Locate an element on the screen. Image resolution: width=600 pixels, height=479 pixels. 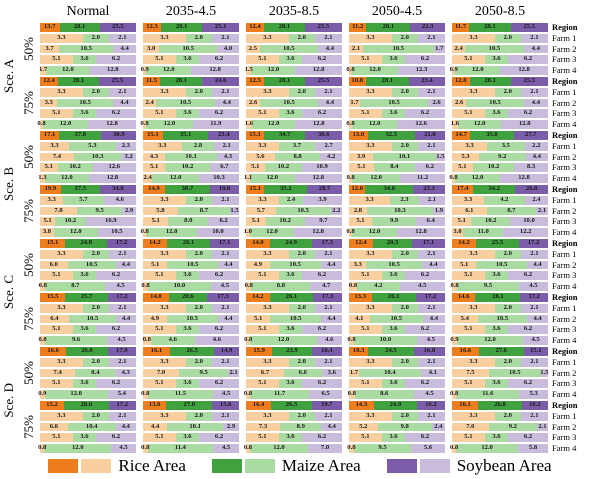
scenario-label-box: Sce. B is located at coordinates (9, 184).